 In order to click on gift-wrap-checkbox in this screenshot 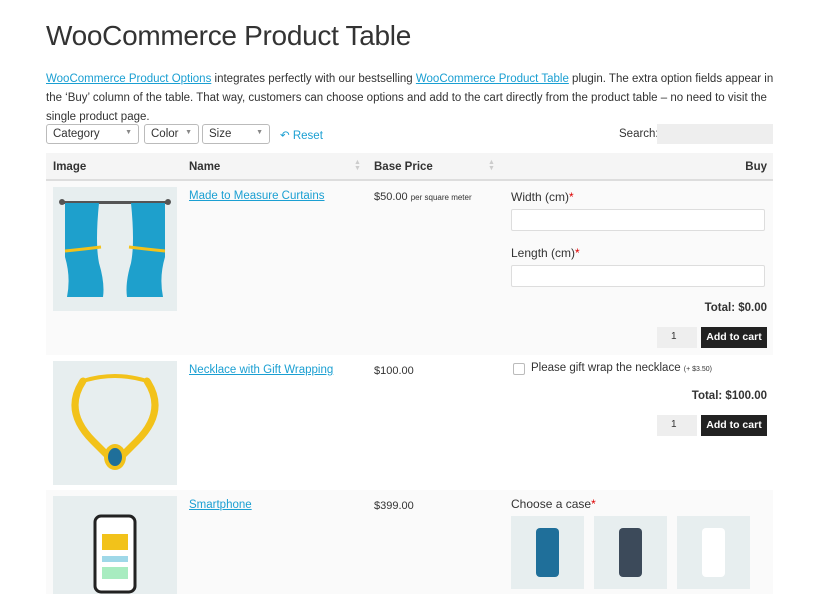, I will do `click(519, 369)`.